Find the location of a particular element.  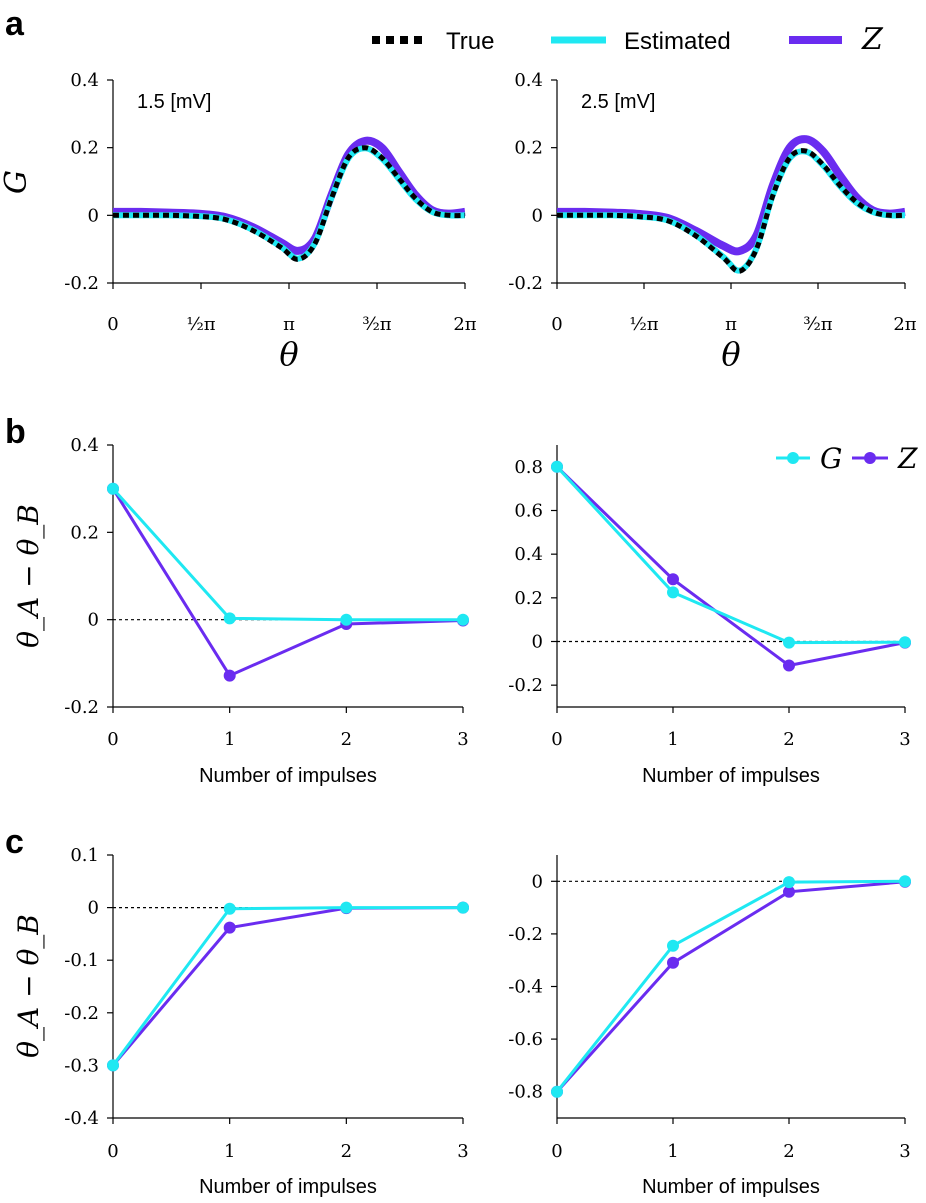

legend-b-item-1: Z is located at coordinates (885, 458).